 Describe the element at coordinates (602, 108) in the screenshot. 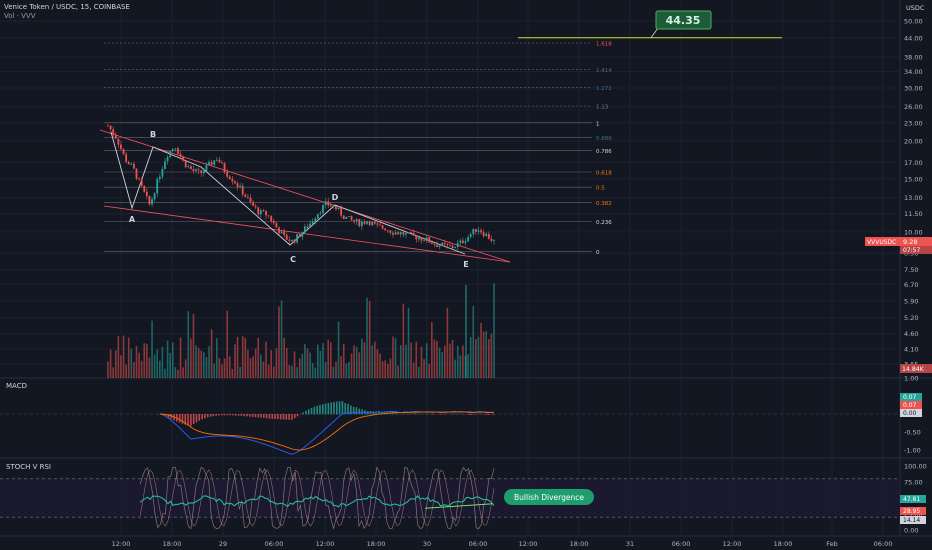

I see `fib-label: 1.13` at that location.